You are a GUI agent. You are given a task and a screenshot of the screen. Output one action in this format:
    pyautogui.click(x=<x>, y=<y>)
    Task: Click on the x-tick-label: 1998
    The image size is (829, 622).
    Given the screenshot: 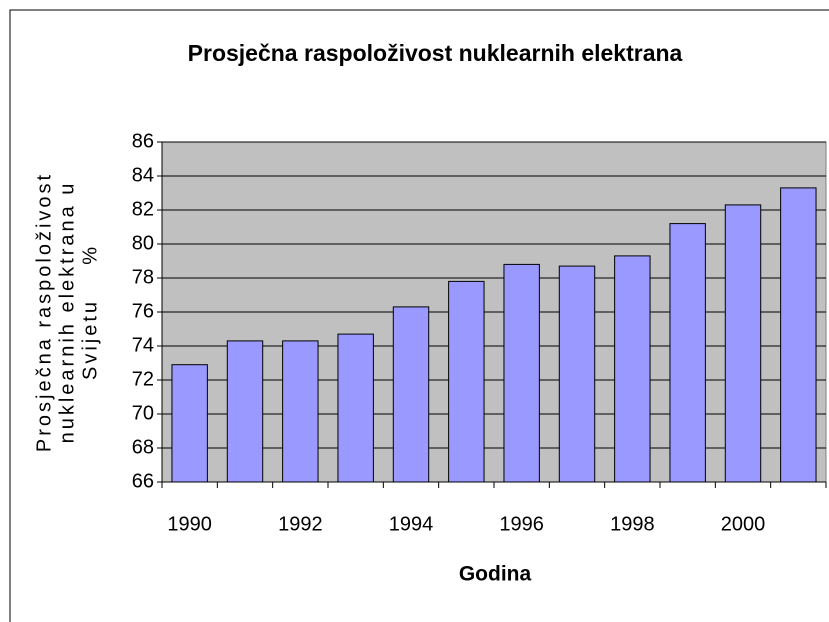 What is the action you would take?
    pyautogui.click(x=632, y=524)
    